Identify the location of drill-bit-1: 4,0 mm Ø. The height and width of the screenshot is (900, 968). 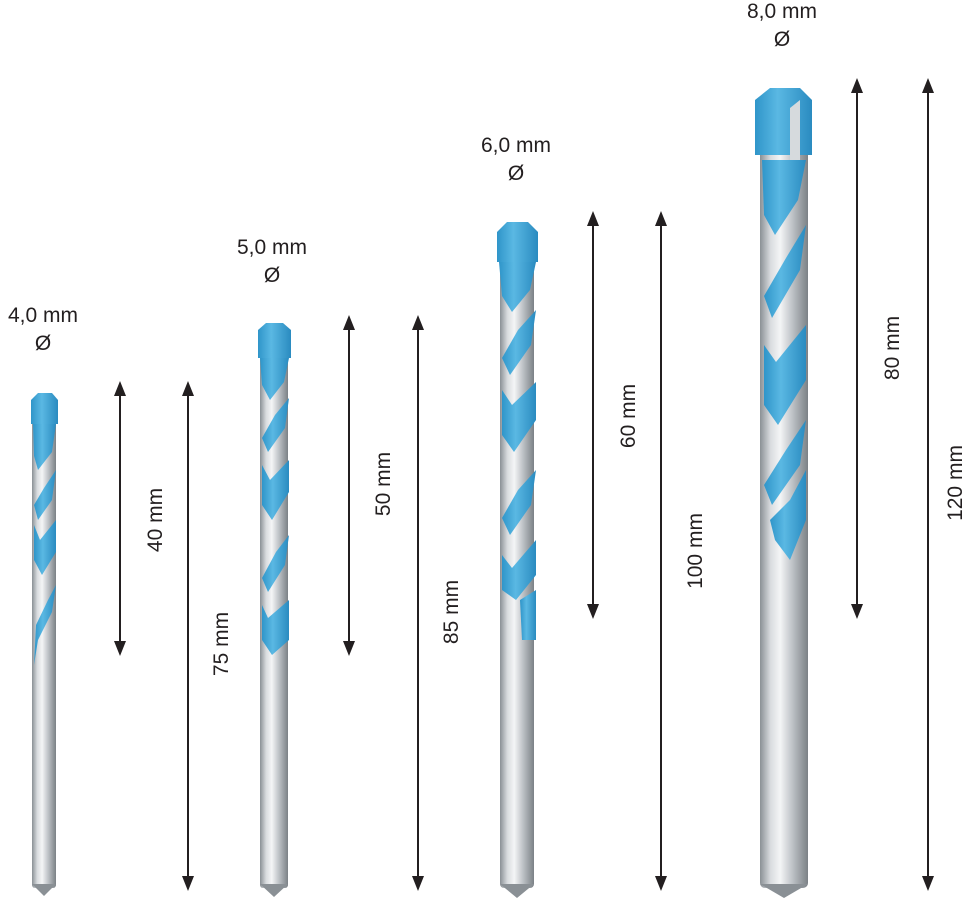
(43, 600).